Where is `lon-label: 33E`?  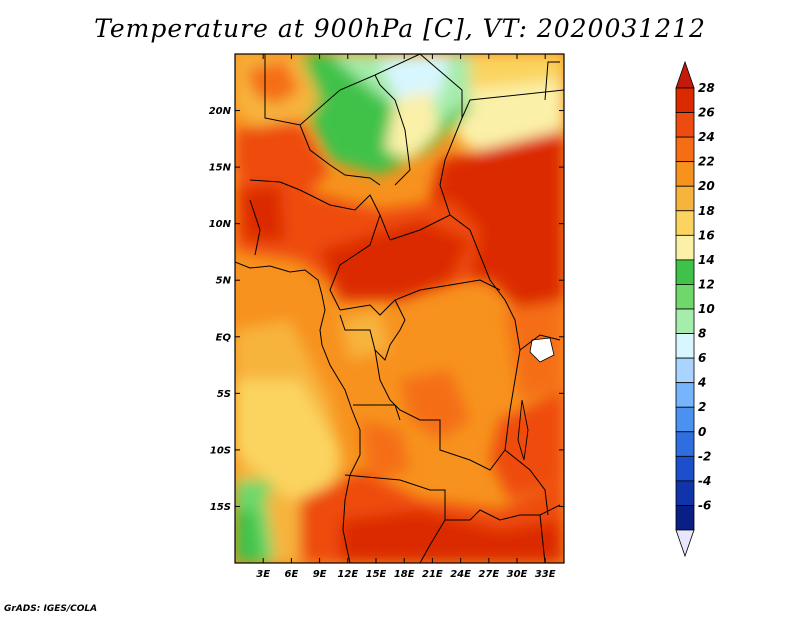 lon-label: 33E is located at coordinates (545, 574).